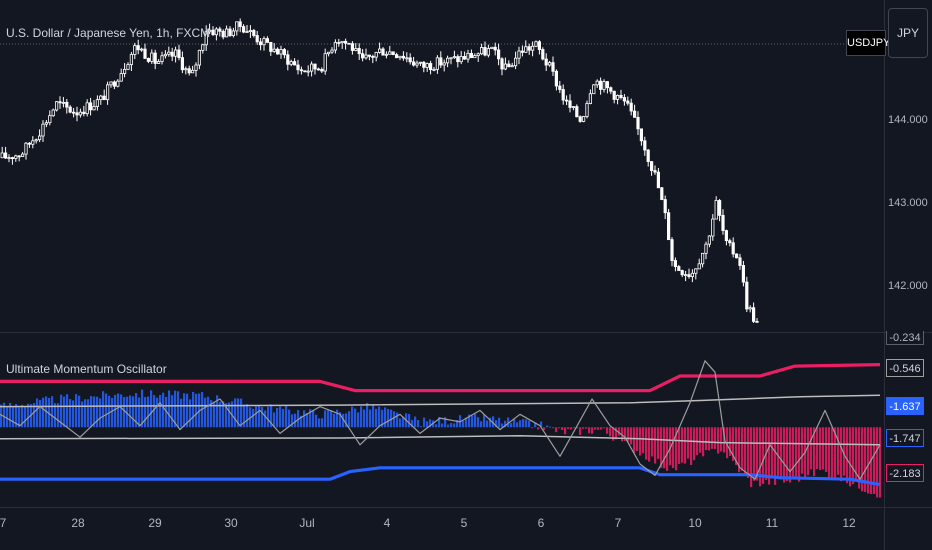  Describe the element at coordinates (908, 33) in the screenshot. I see `currency-button: JPY` at that location.